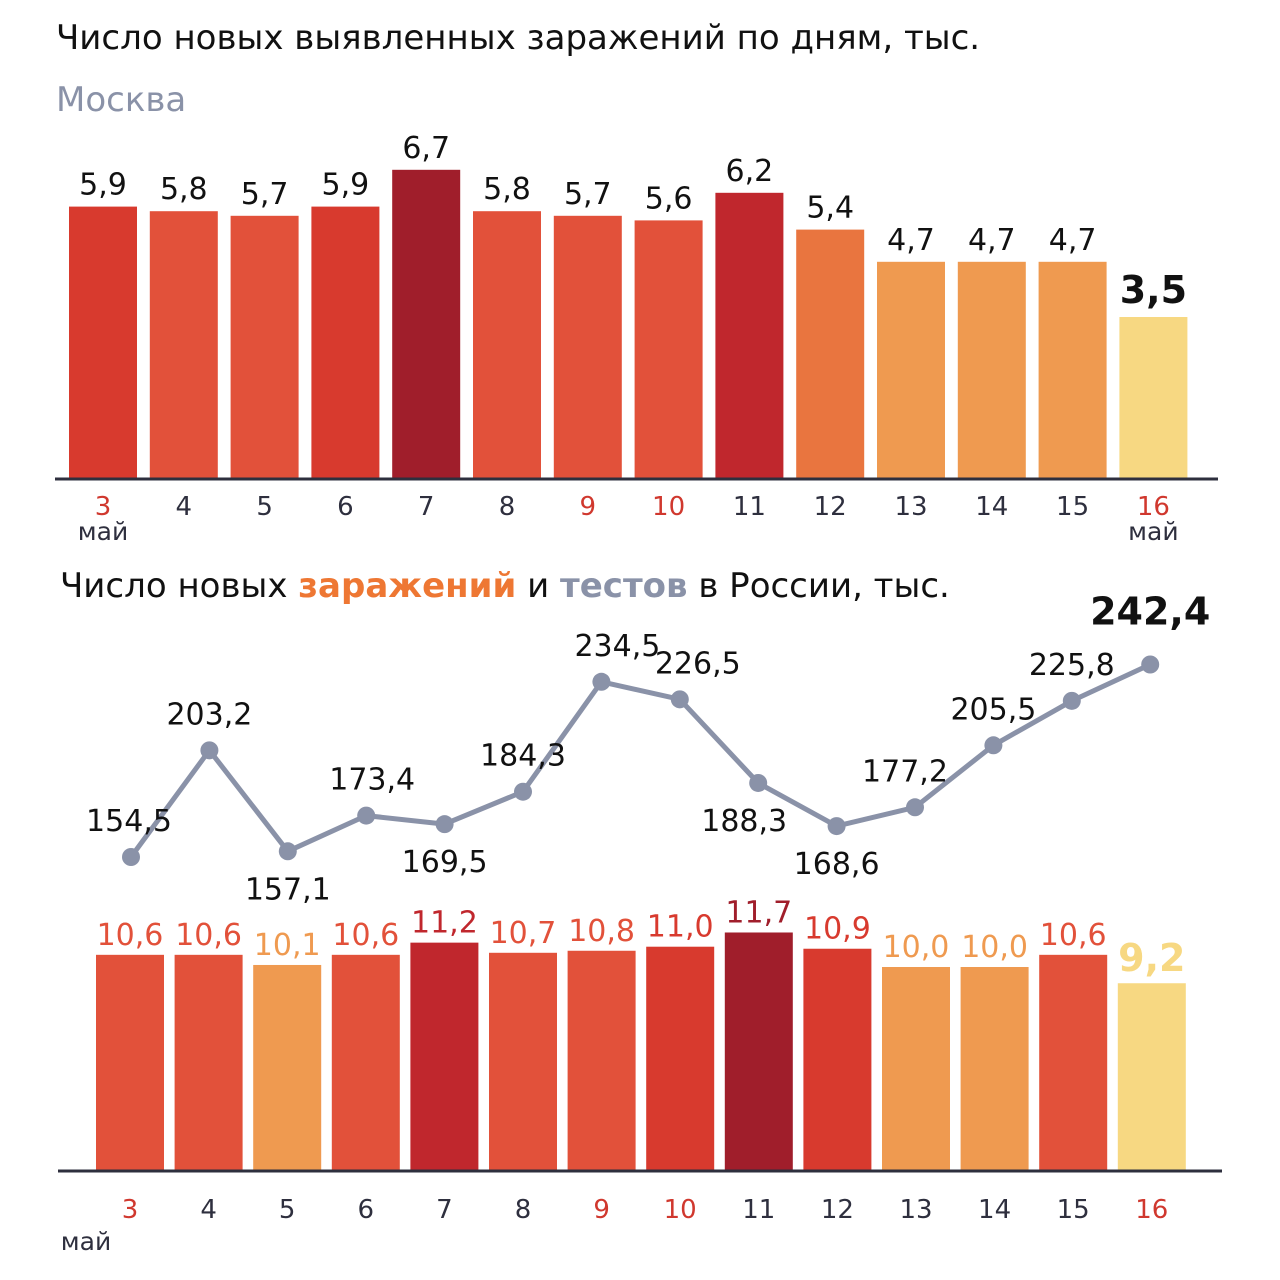 The image size is (1280, 1280). I want to click on line-data-label: 226,5, so click(698, 663).